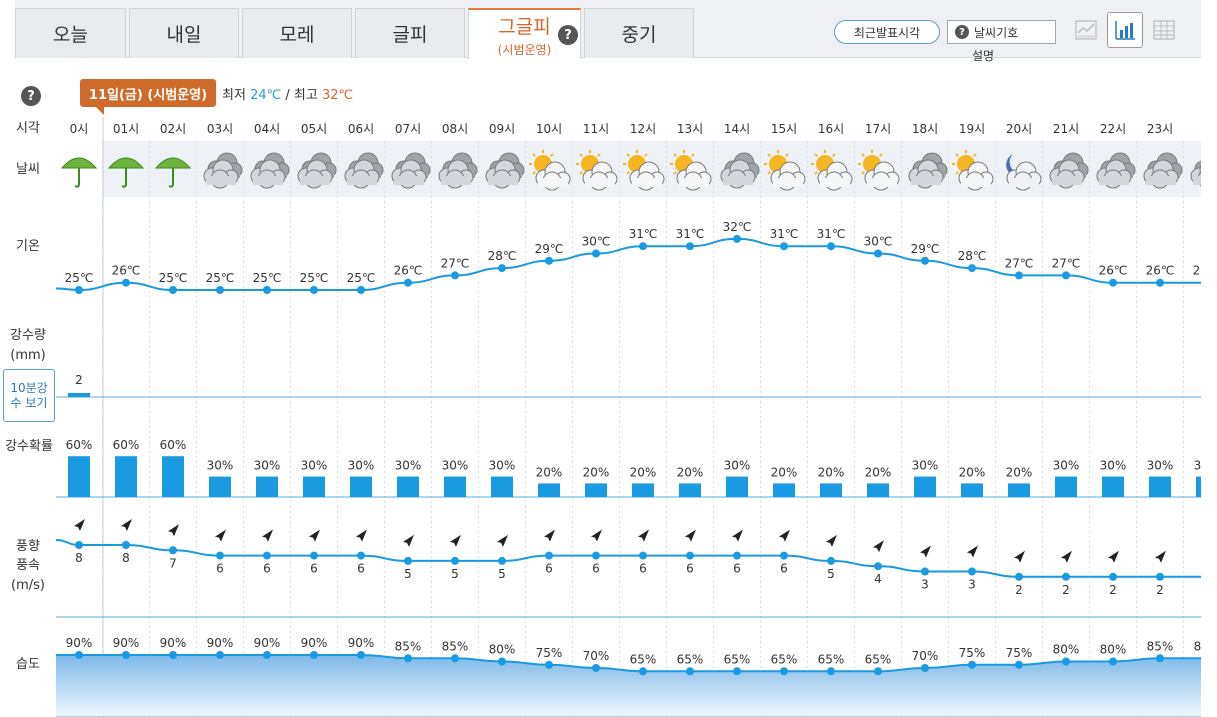 This screenshot has height=717, width=1217. Describe the element at coordinates (1207, 129) in the screenshot. I see `hour-label: 0` at that location.